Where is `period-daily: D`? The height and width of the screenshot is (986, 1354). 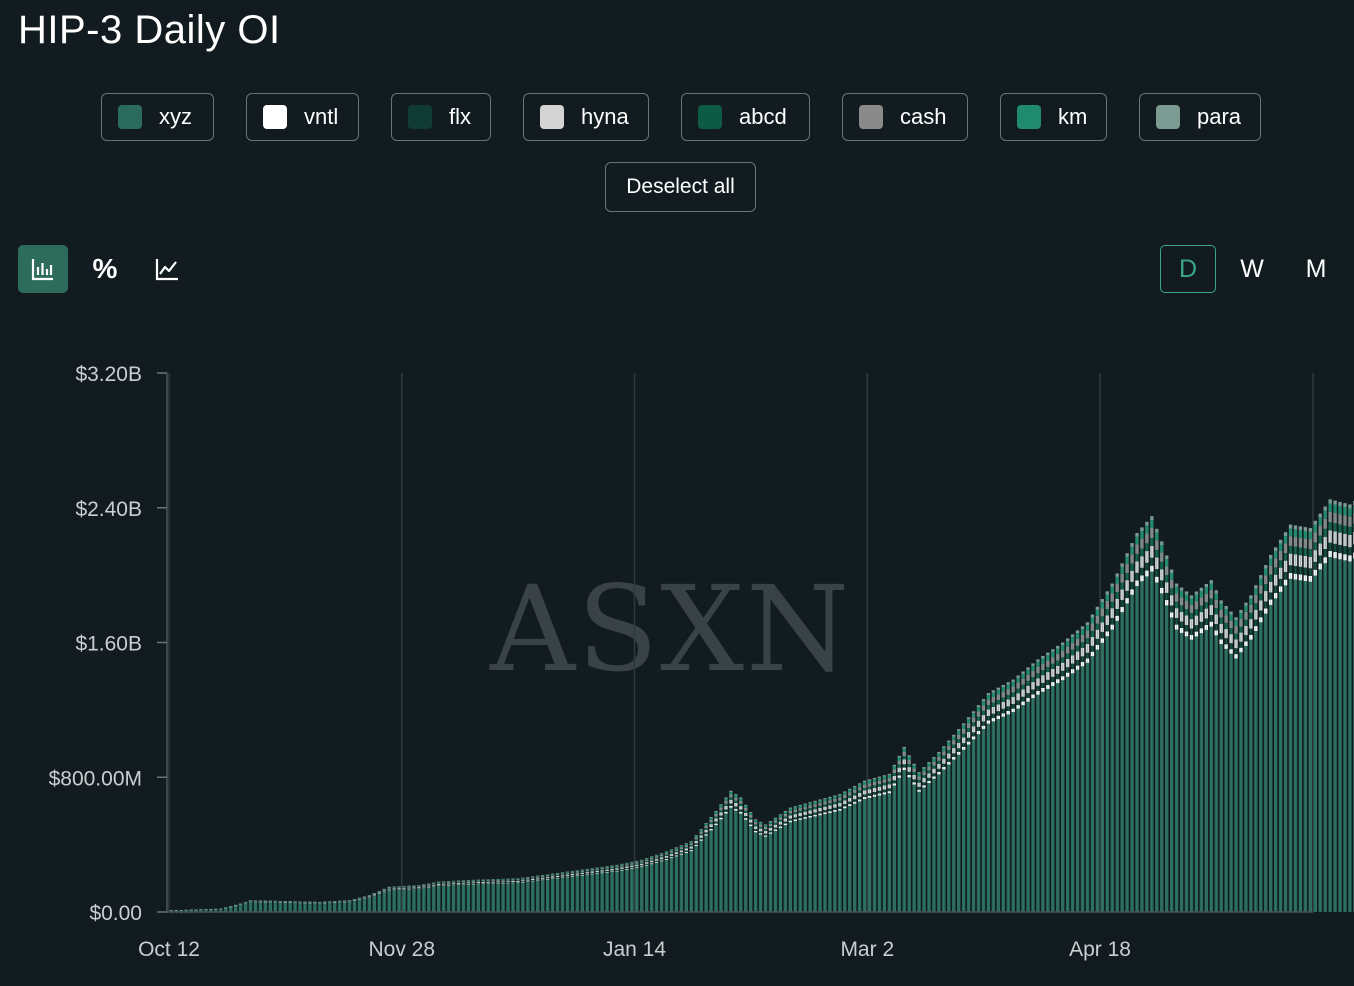
period-daily: D is located at coordinates (1188, 269).